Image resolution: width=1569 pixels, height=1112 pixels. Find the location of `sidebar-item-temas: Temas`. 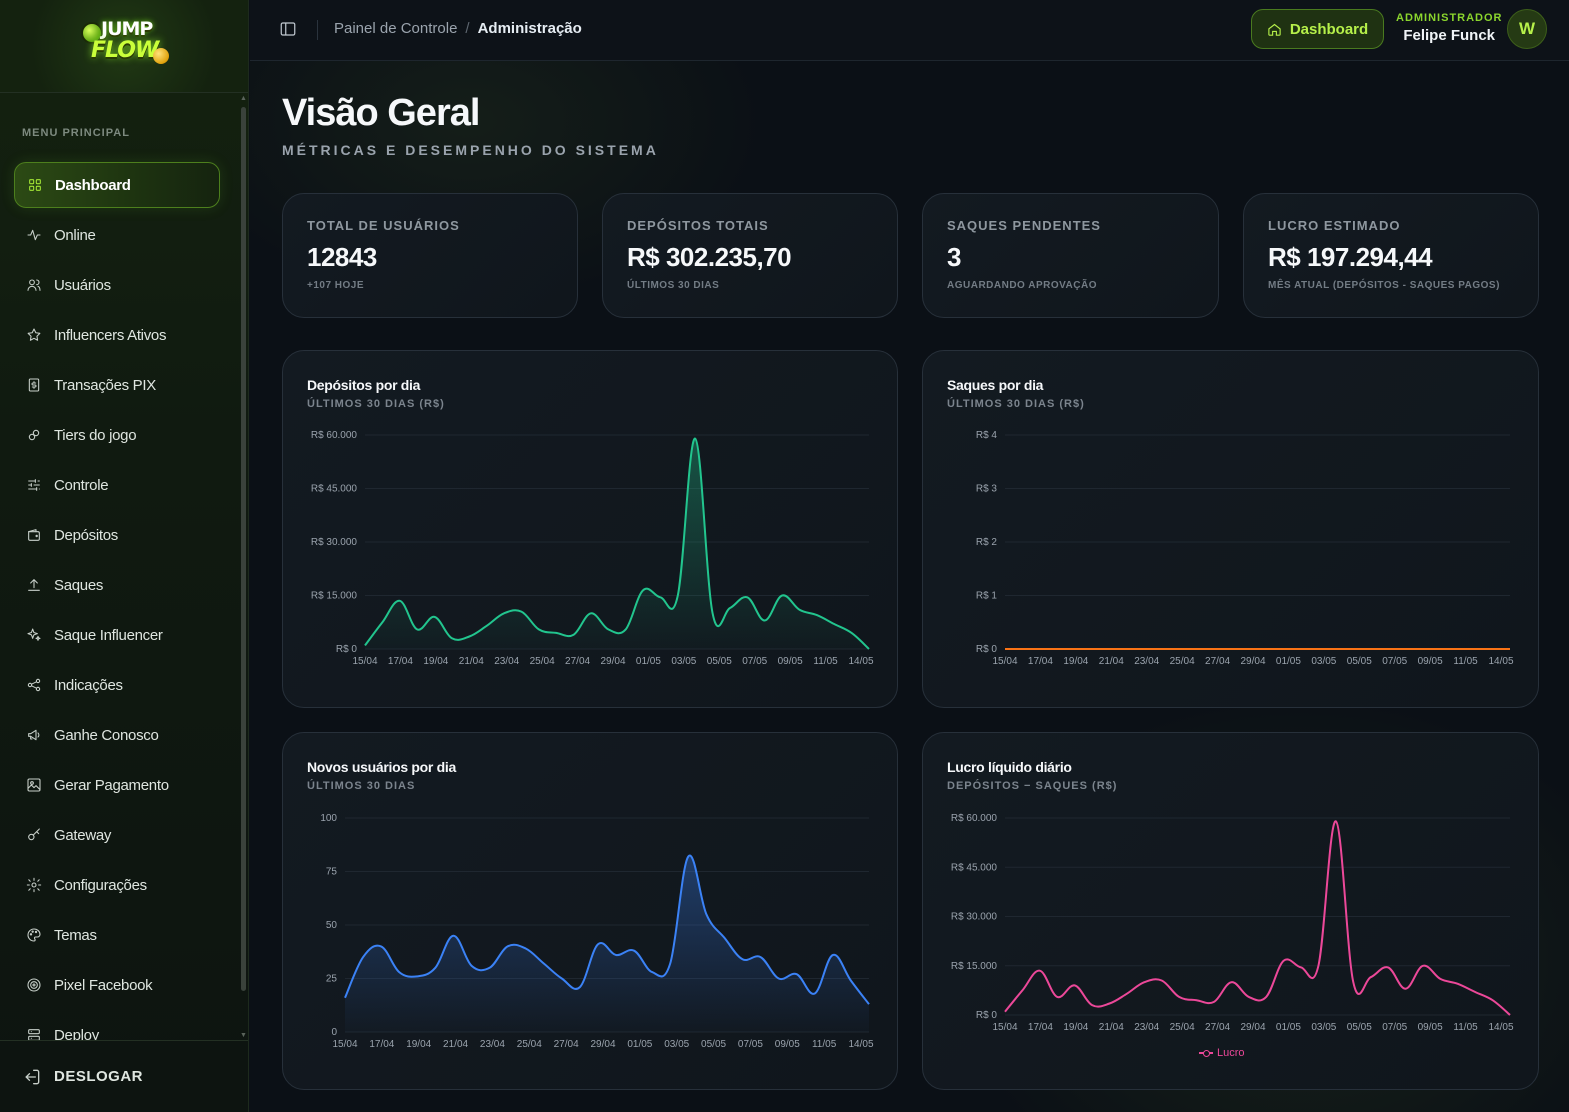

sidebar-item-temas: Temas is located at coordinates (117, 935).